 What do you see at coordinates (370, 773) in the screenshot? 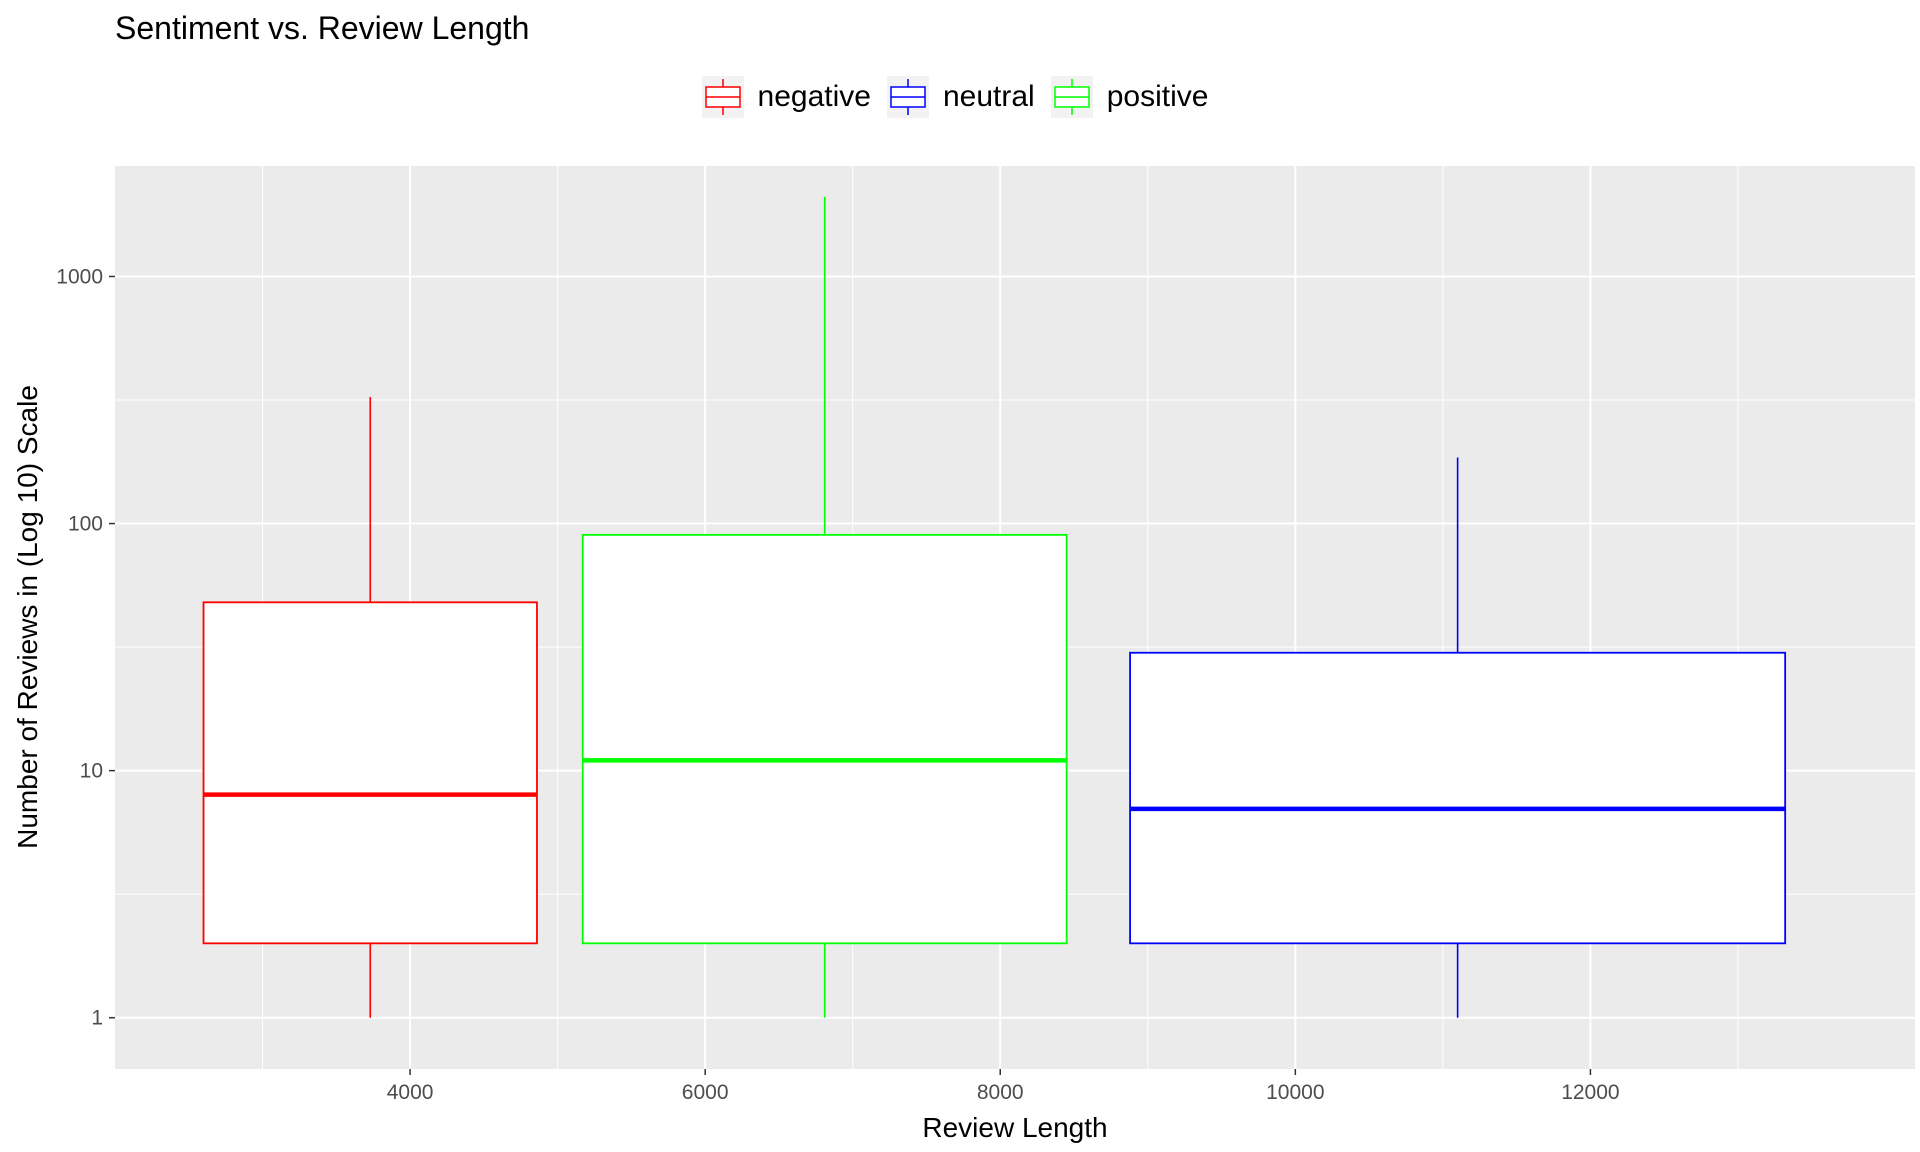
I see `box-body-negative` at bounding box center [370, 773].